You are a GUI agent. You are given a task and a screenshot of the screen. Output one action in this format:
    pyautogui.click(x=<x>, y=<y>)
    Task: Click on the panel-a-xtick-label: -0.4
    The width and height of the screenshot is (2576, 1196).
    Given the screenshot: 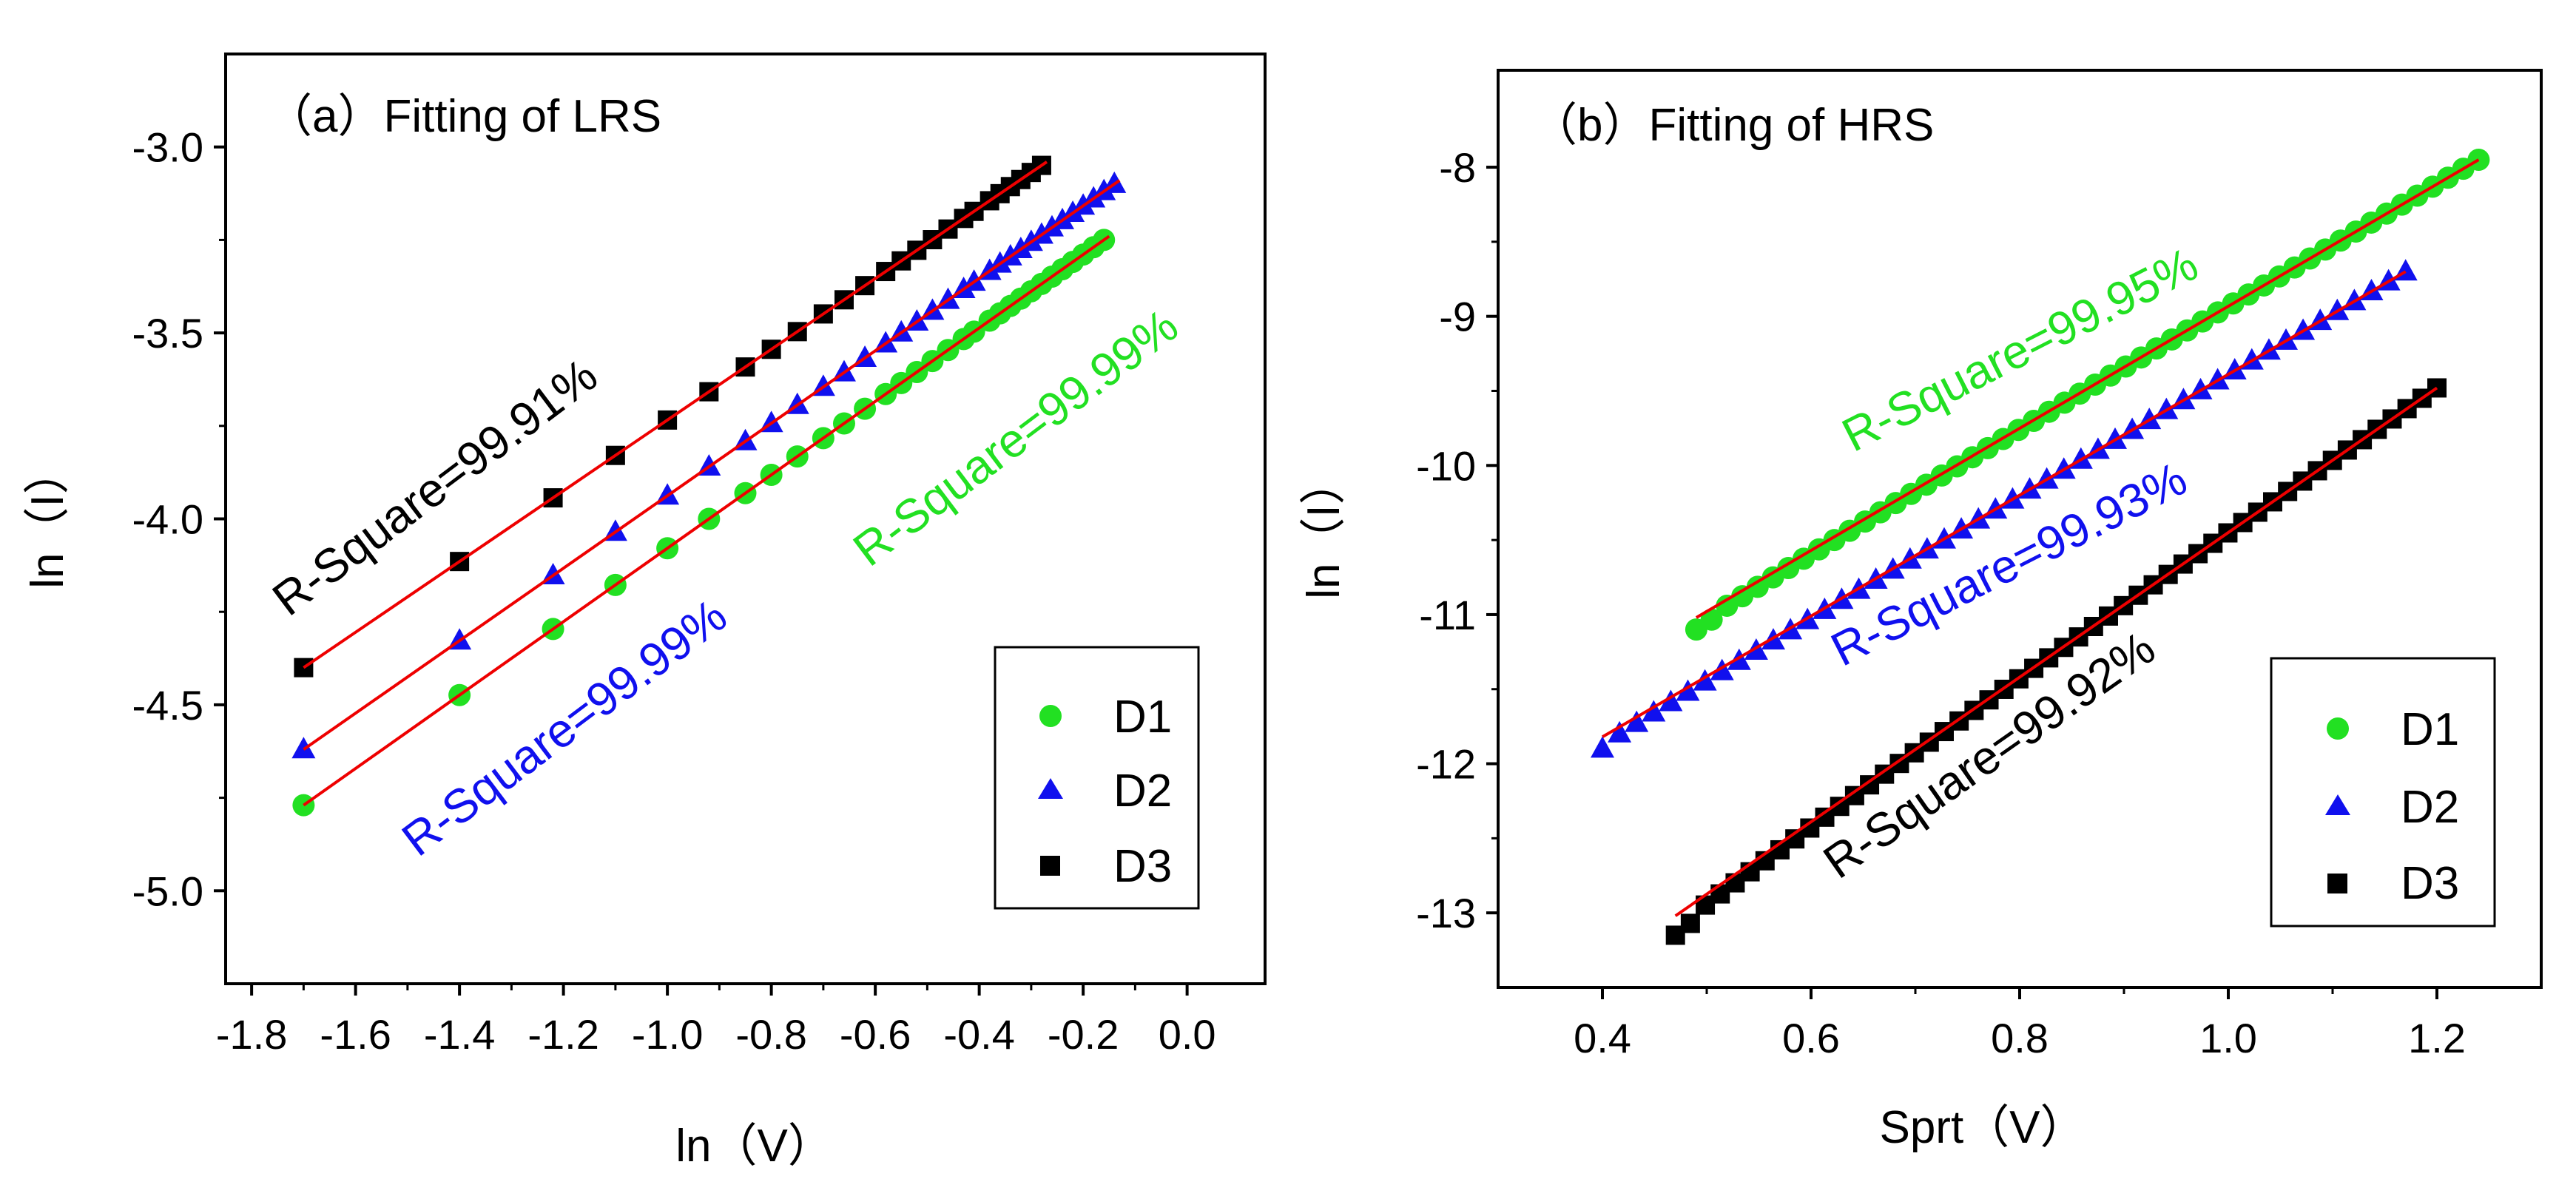 What is the action you would take?
    pyautogui.click(x=979, y=1034)
    